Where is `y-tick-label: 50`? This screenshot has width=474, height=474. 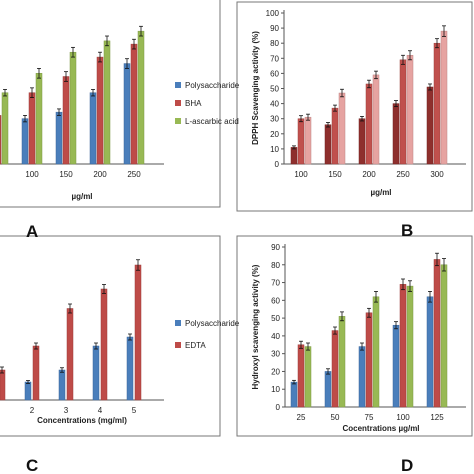
y-tick-label: 50 is located at coordinates (275, 318).